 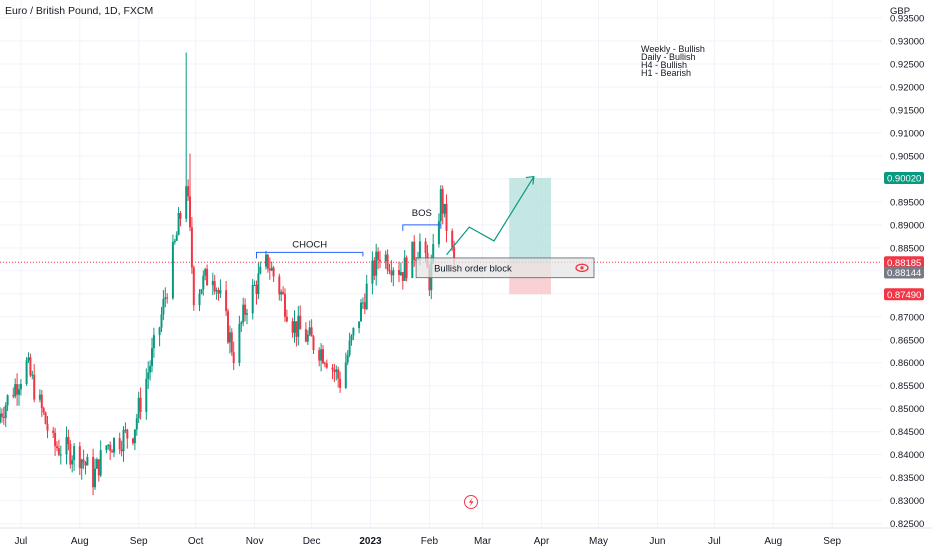 What do you see at coordinates (80, 541) in the screenshot?
I see `x-tick-label: Aug` at bounding box center [80, 541].